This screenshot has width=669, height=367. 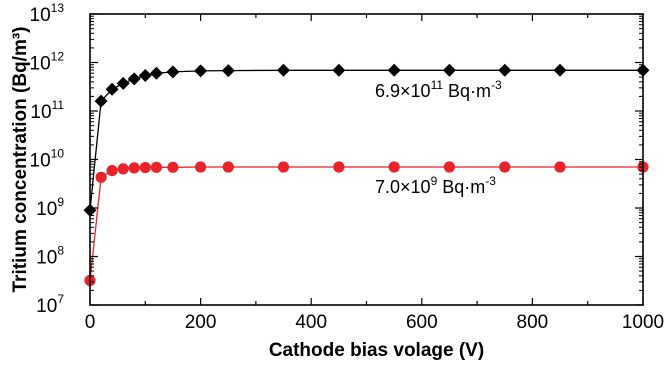 I want to click on y-tick-label: 10⁸, so click(x=50, y=256).